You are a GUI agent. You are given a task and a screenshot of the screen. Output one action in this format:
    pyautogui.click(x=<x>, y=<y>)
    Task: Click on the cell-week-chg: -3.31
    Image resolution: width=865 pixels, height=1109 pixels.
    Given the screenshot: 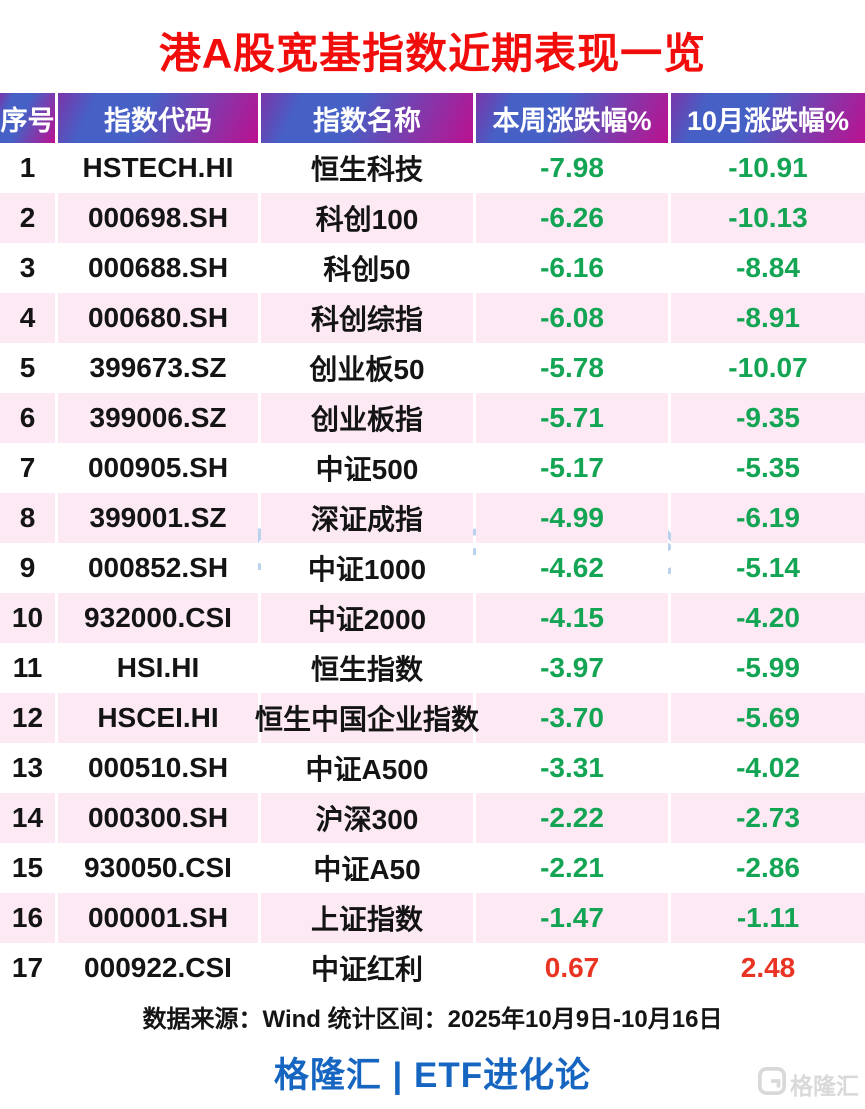 What is the action you would take?
    pyautogui.click(x=572, y=767)
    